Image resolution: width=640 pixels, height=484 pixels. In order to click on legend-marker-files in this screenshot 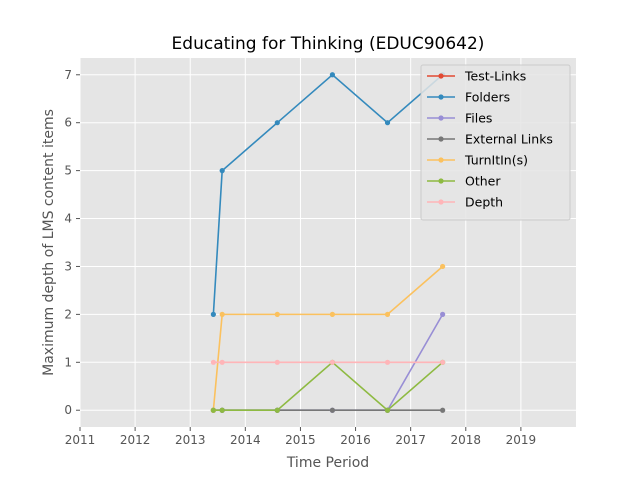, I will do `click(441, 118)`.